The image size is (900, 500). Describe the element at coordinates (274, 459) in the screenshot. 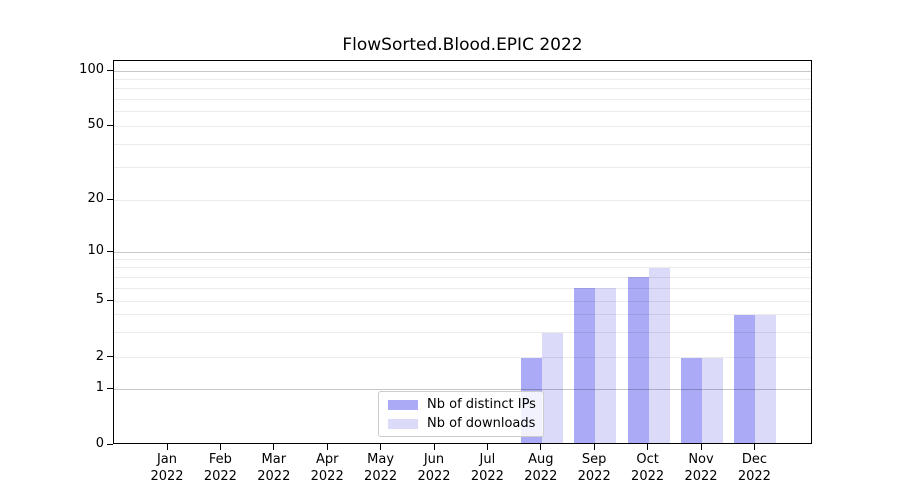

I see `x-tick-month: Mar` at that location.